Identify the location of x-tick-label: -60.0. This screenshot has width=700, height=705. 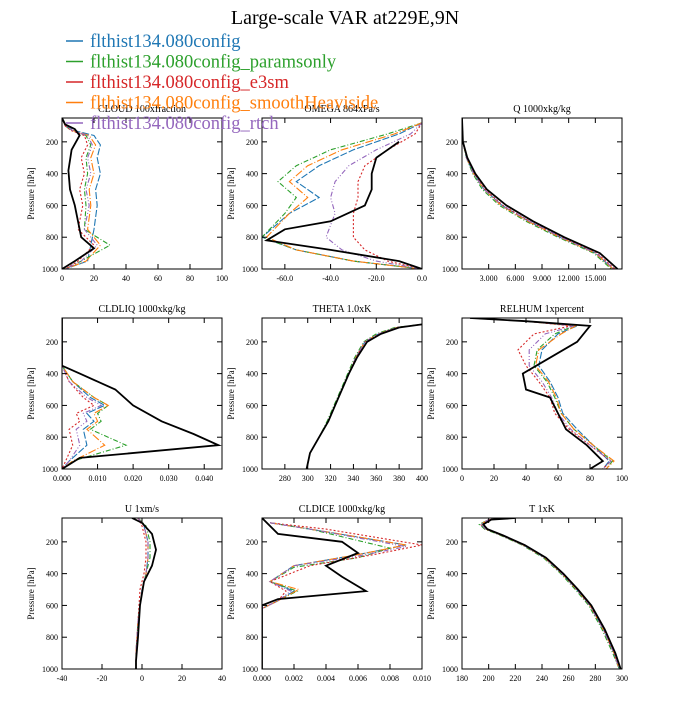
(285, 278).